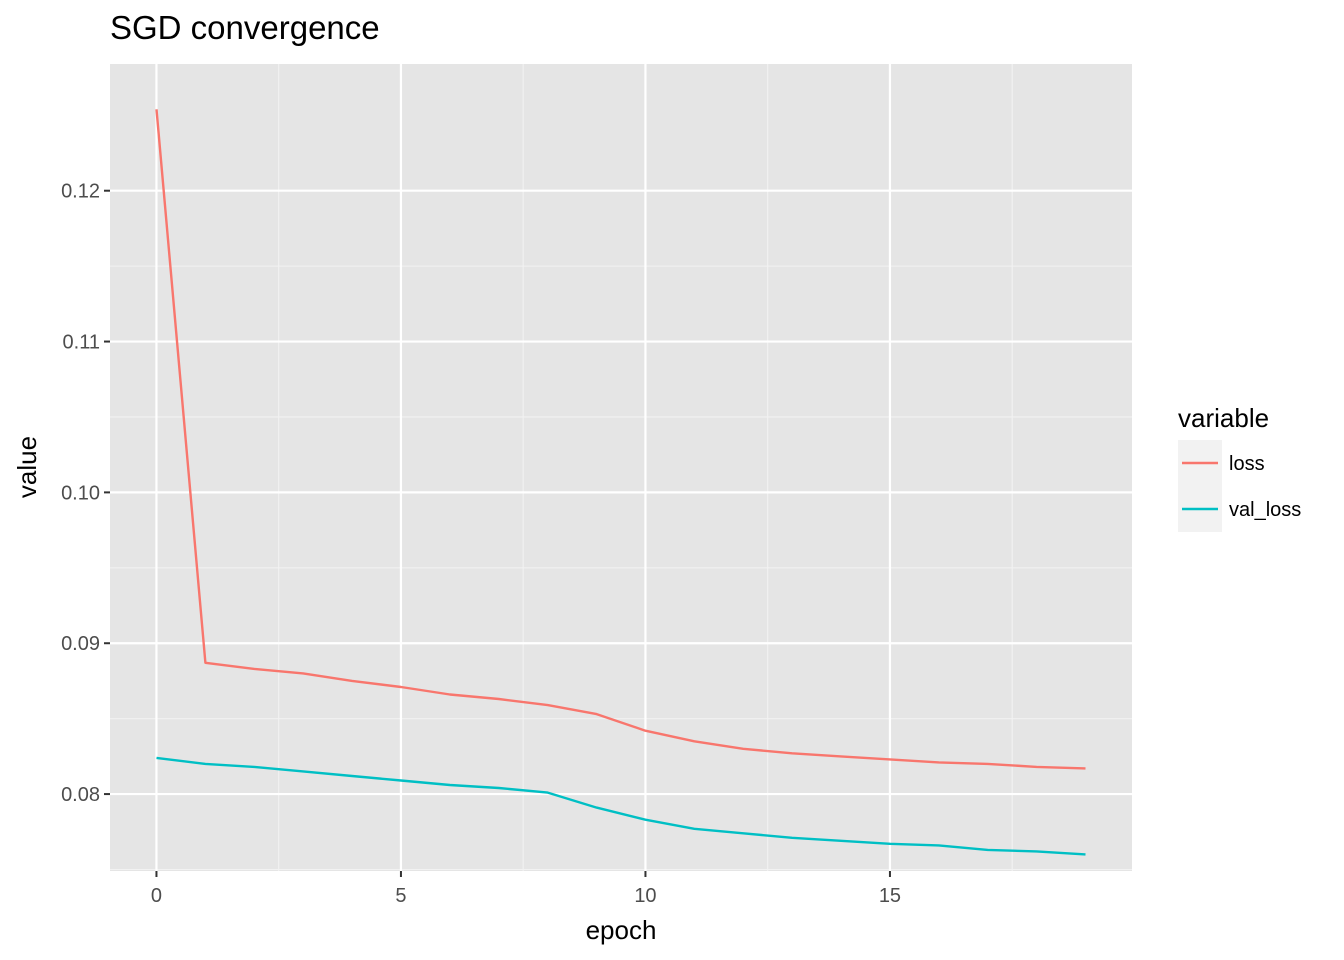  I want to click on series-line-val-loss, so click(621, 806).